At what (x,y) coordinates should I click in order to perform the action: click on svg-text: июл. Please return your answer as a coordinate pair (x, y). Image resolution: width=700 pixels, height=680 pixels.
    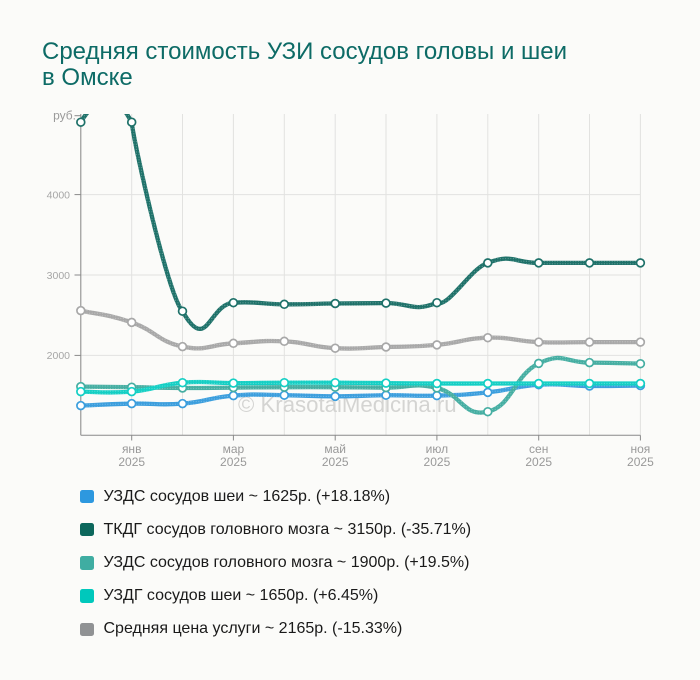
    Looking at the image, I should click on (437, 449).